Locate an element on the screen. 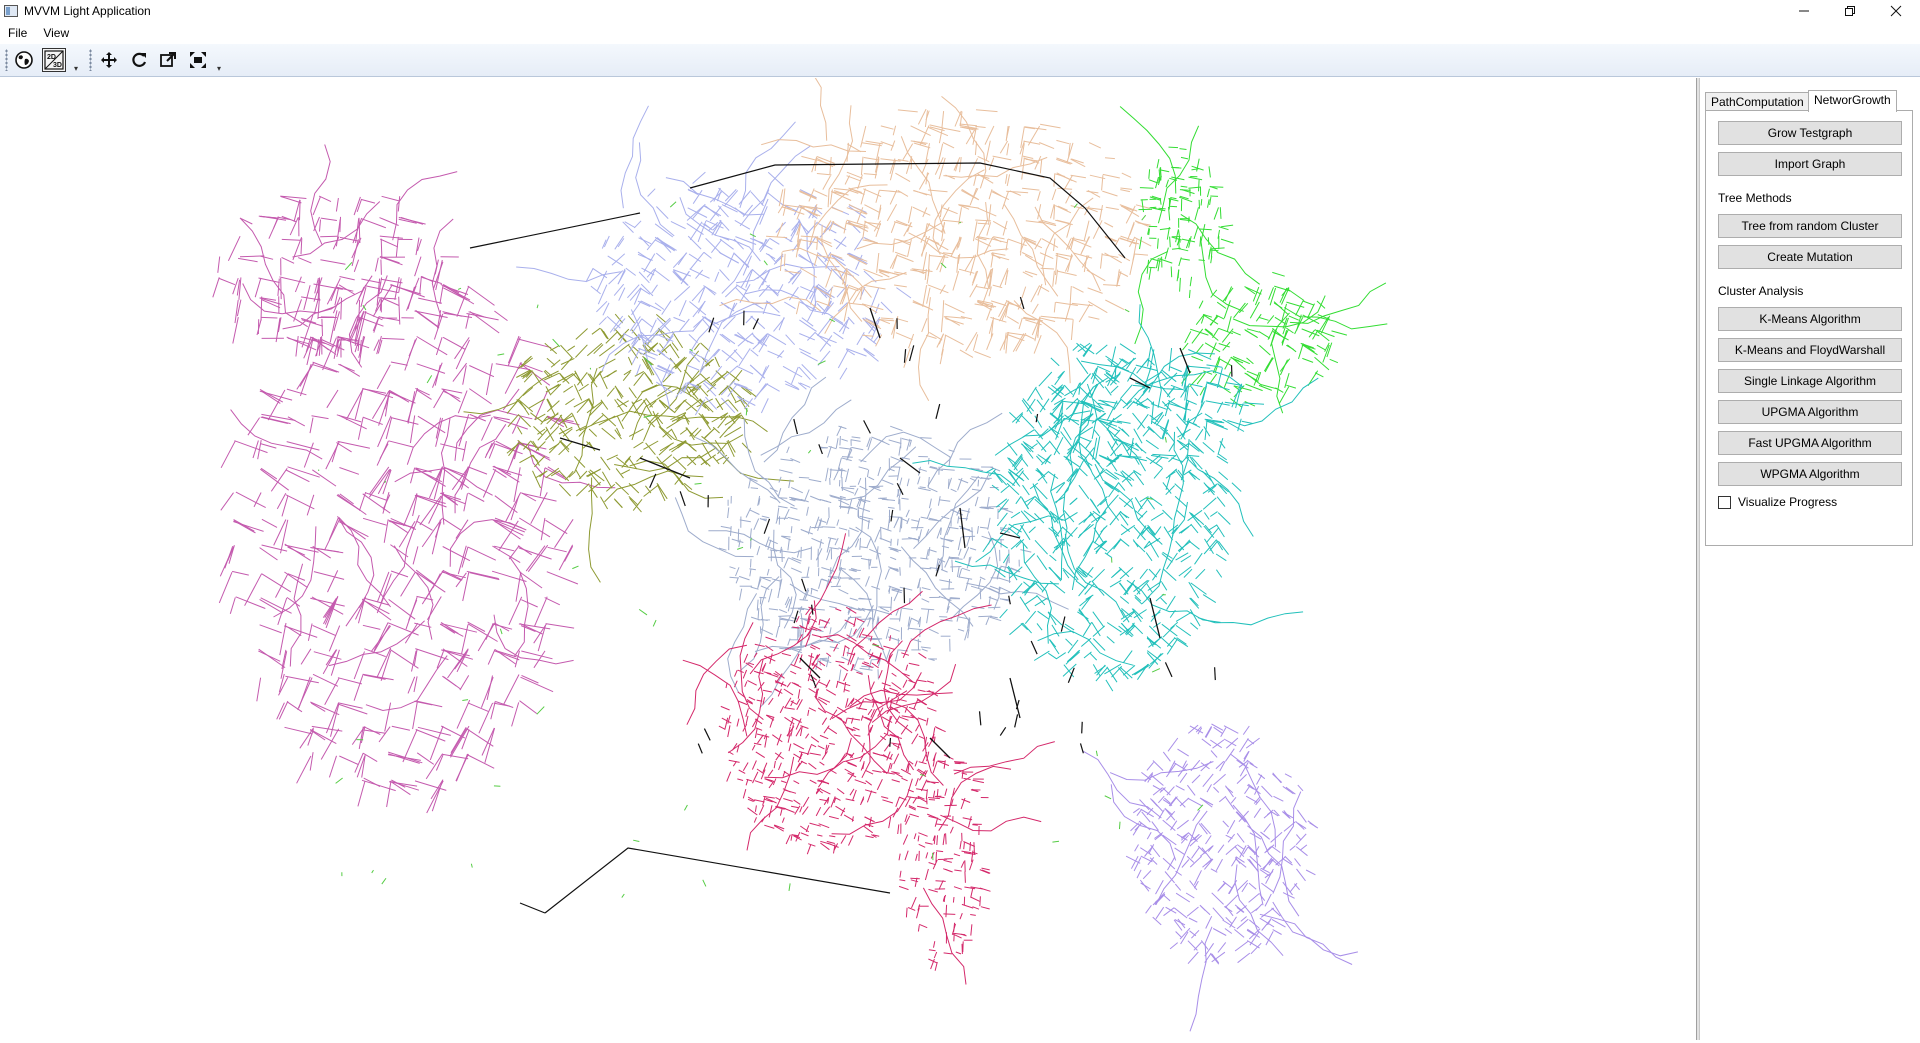 This screenshot has width=1920, height=1043. toolbar-overflow-2: ▾ is located at coordinates (219, 68).